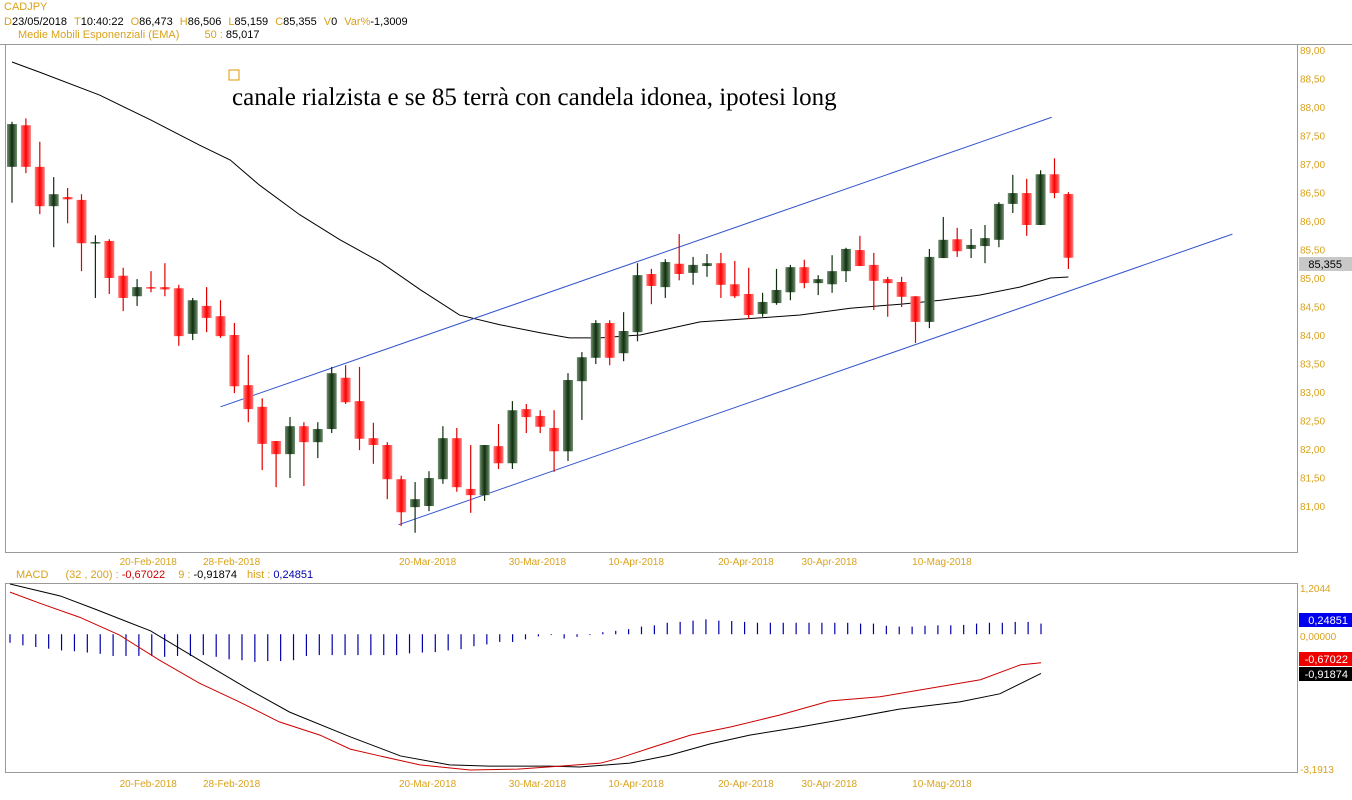 Image resolution: width=1352 pixels, height=800 pixels. What do you see at coordinates (26, 7) in the screenshot?
I see `symbol-title: CADJPY` at bounding box center [26, 7].